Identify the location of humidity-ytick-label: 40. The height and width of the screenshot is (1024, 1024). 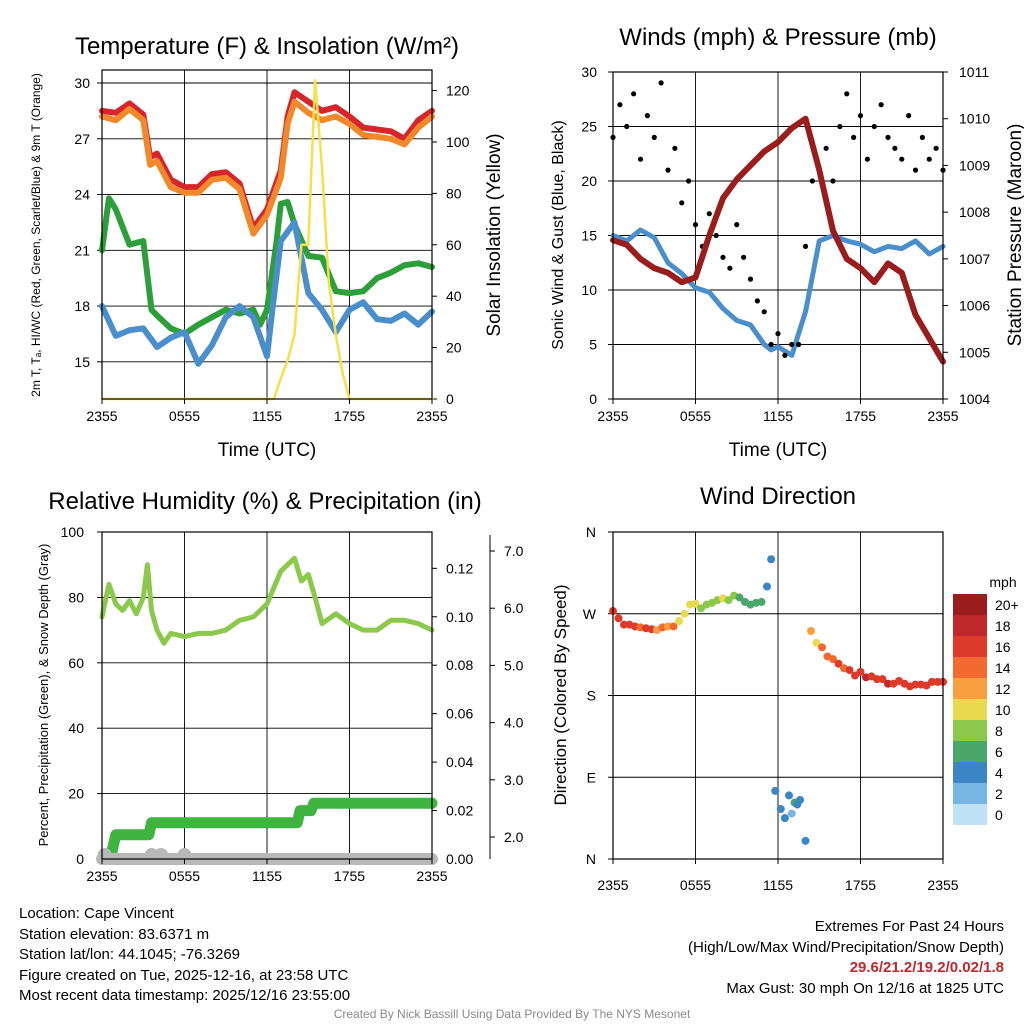
(76, 728).